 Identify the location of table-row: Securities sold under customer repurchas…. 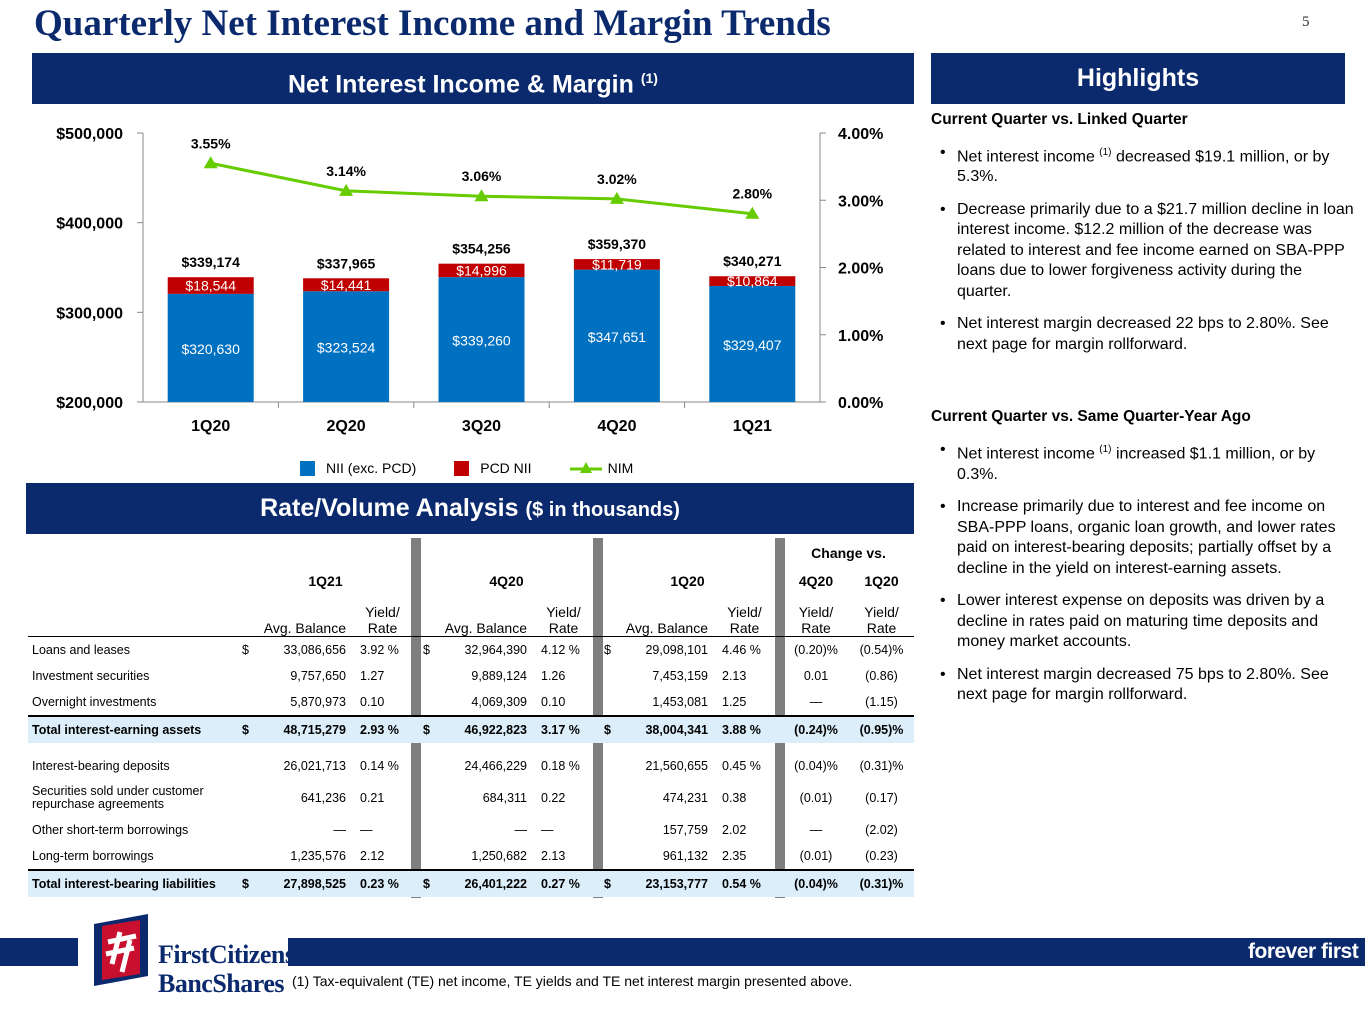
(471, 798).